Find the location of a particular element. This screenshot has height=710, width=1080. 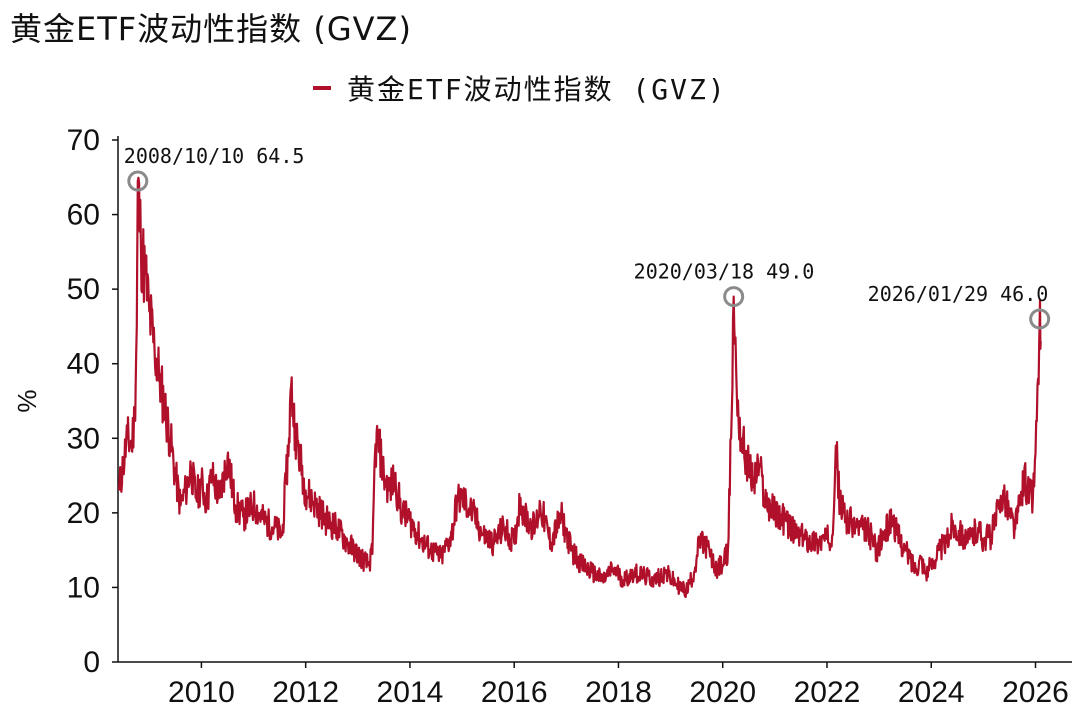

x-tick-label: 2020 is located at coordinates (722, 692).